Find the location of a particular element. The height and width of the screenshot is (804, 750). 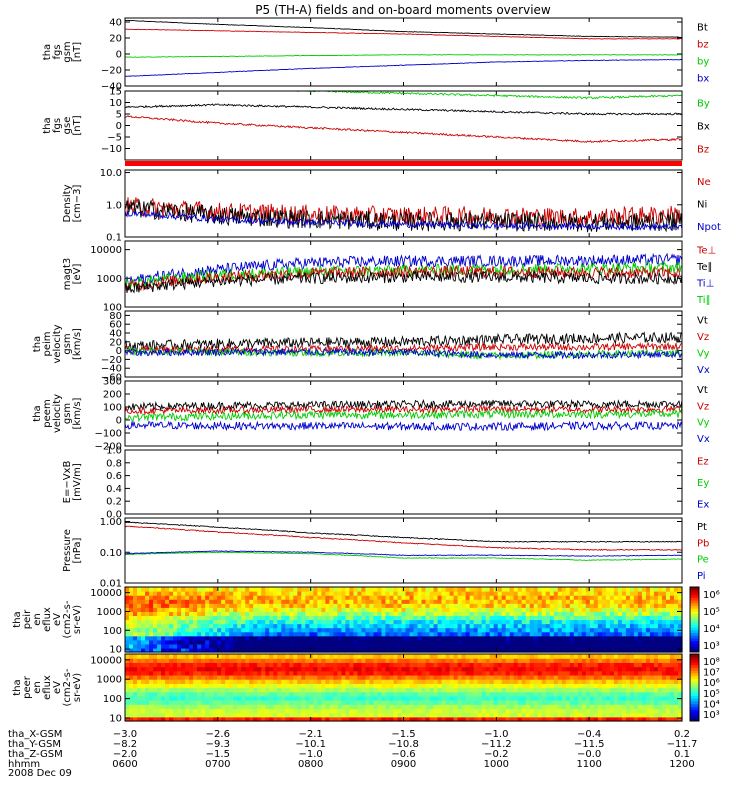

series-line-Ne is located at coordinates (403, 212).